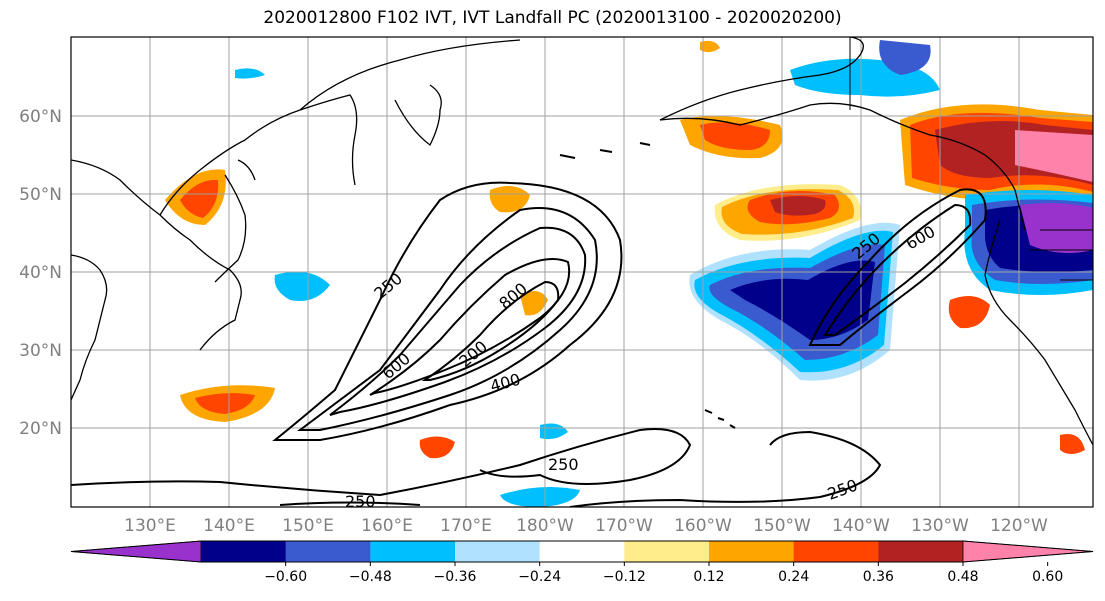  I want to click on lon-label: 160°W, so click(703, 526).